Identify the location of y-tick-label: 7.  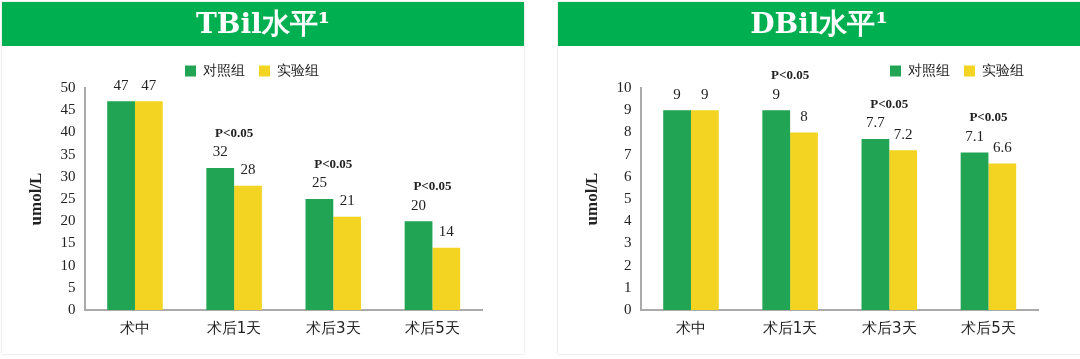
(627, 153).